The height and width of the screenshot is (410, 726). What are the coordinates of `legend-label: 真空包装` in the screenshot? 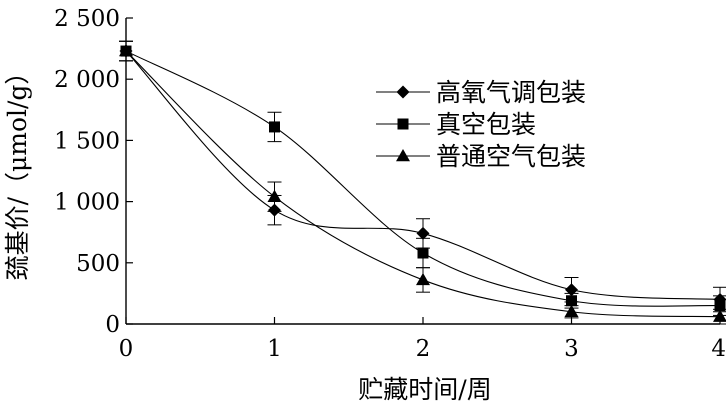 It's located at (486, 124).